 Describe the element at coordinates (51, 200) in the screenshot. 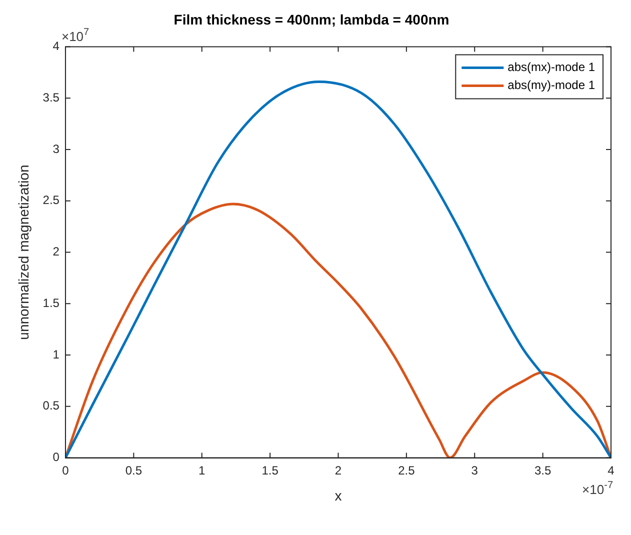

I see `y-tick-label: 2.5` at that location.